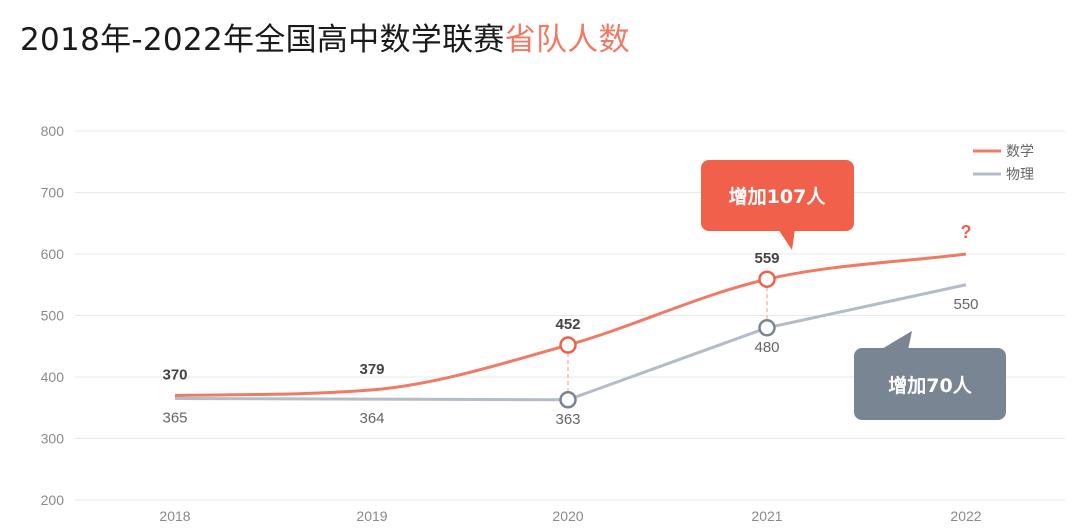 This screenshot has width=1080, height=530. Describe the element at coordinates (53, 500) in the screenshot. I see `y-tick-200: 200` at that location.